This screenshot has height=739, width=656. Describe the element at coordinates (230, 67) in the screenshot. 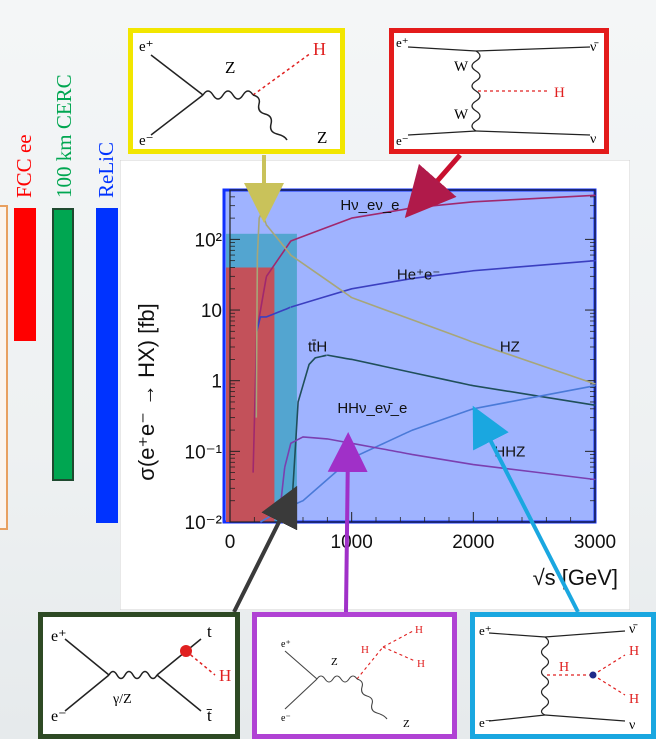

I see `hz-z-label: Z` at that location.